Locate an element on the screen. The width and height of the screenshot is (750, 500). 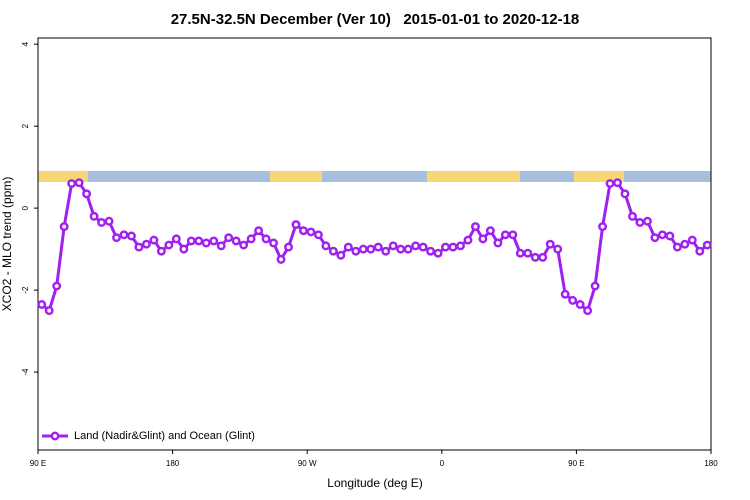
y-tick-label: 0 is located at coordinates (25, 207).